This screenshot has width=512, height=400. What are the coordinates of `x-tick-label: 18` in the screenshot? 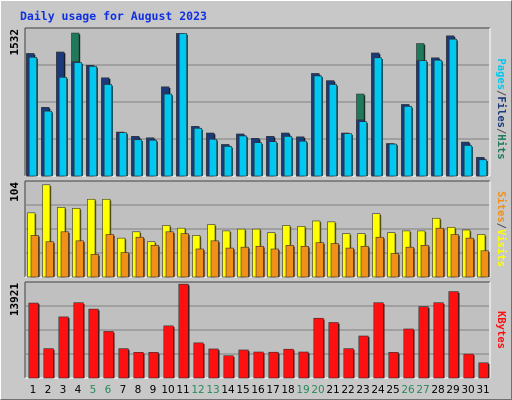 It's located at (287, 390).